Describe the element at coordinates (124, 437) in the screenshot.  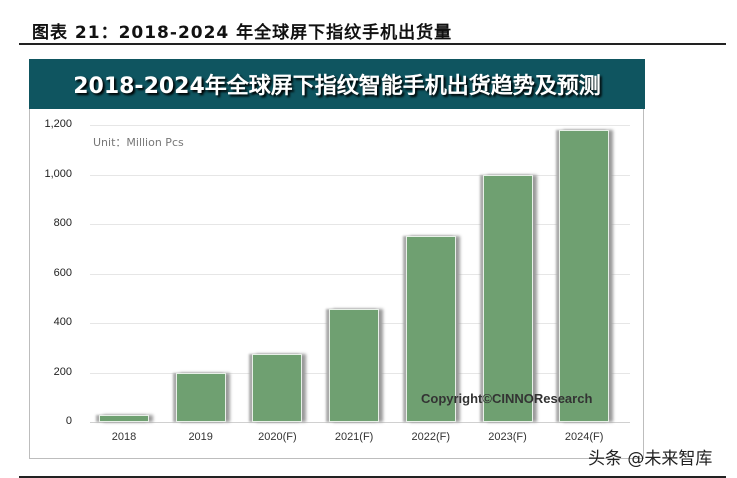
I see `x-tick-label: 2018` at that location.